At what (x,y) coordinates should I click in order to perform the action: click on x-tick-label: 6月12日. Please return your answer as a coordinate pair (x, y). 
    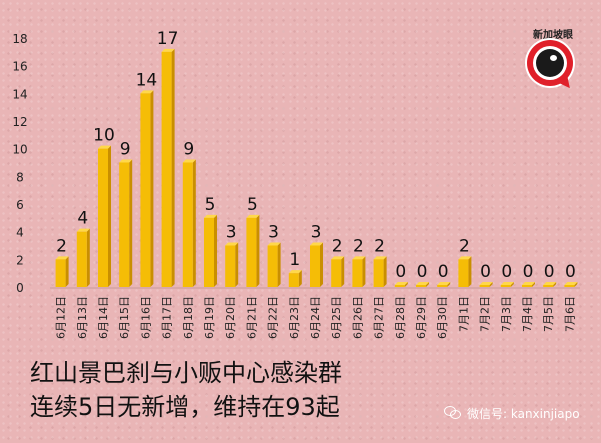
    Looking at the image, I should click on (61, 317).